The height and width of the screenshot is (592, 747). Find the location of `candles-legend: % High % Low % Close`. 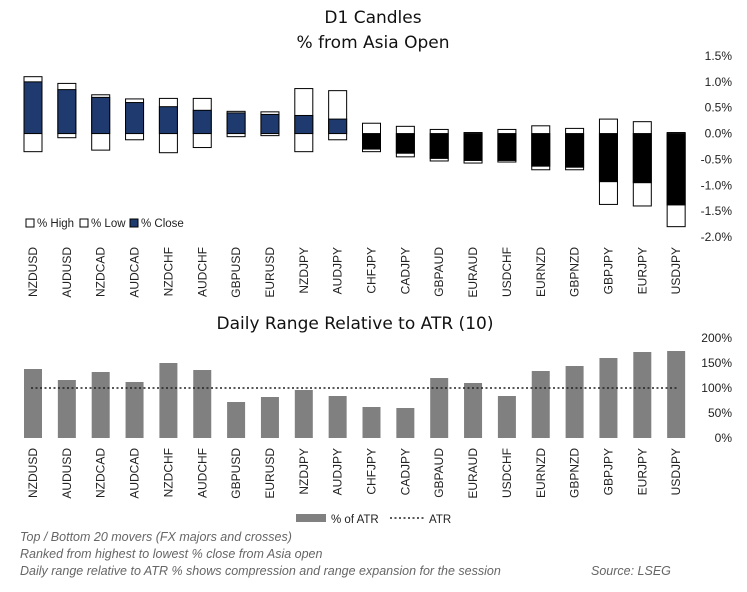

candles-legend: % High % Low % Close is located at coordinates (104, 224).